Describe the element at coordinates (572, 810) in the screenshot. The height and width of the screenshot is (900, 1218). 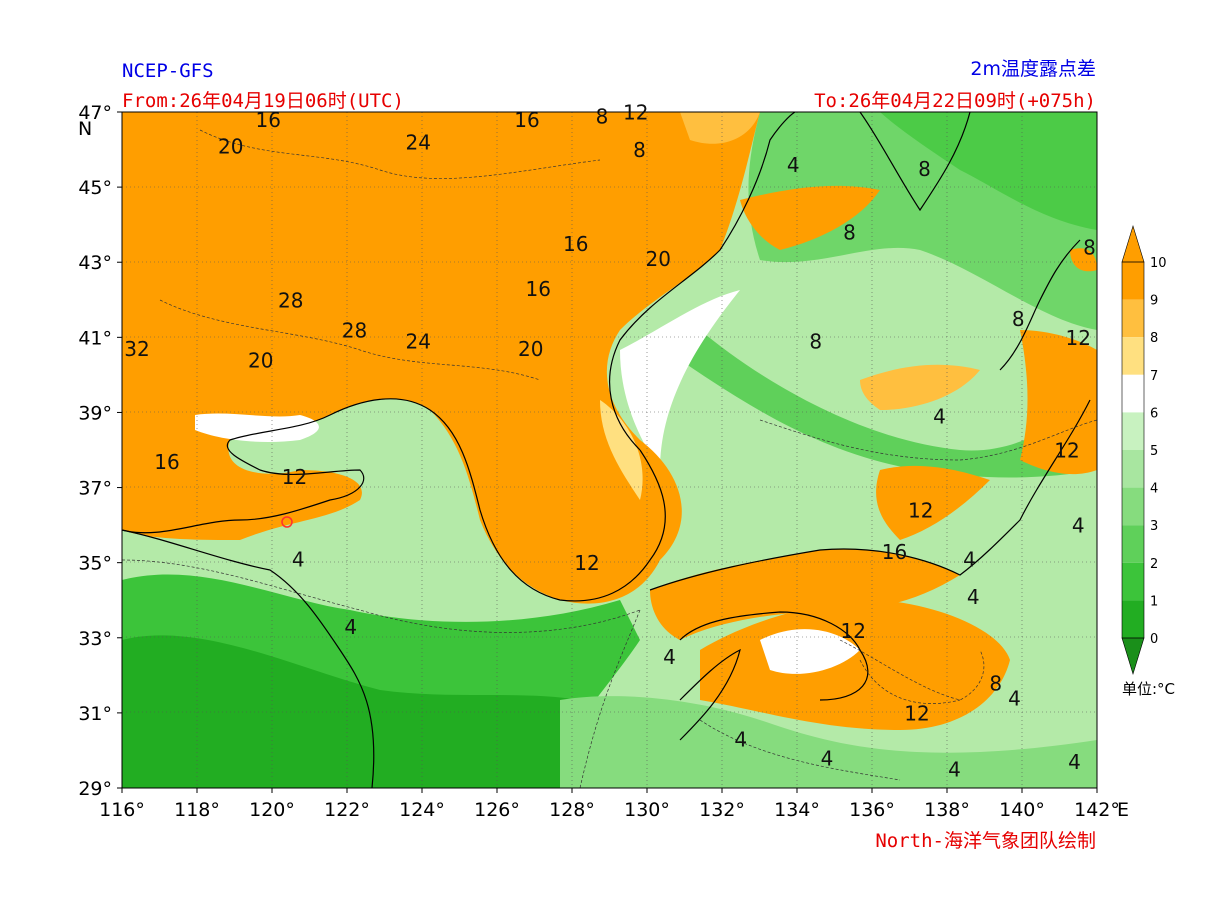
I see `lon-tick-label: 128°` at that location.